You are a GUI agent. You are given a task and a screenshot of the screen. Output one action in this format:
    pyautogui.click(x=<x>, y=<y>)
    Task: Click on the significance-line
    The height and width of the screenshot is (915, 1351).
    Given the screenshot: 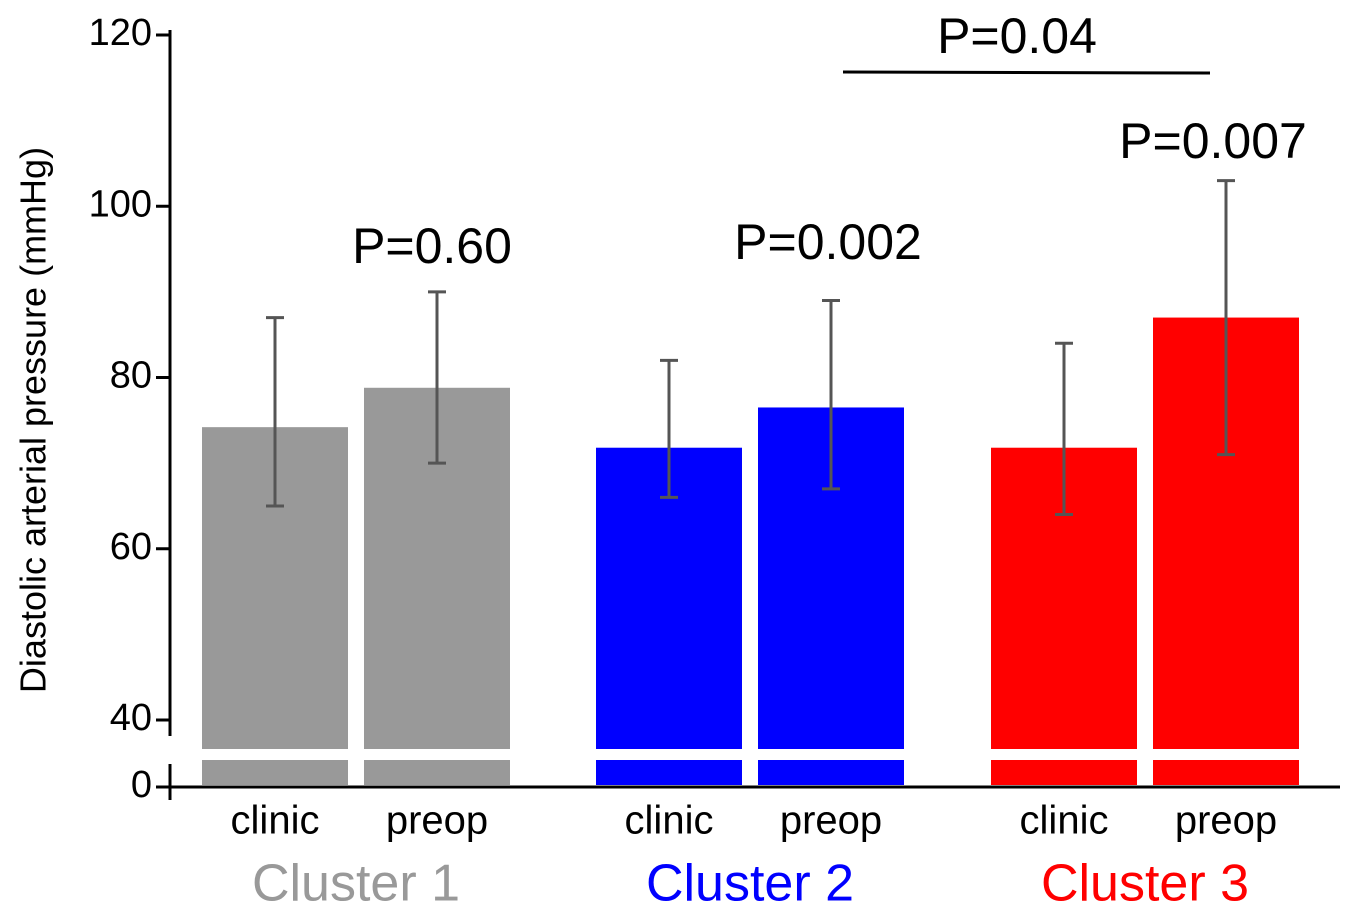 What is the action you would take?
    pyautogui.click(x=1026, y=72)
    